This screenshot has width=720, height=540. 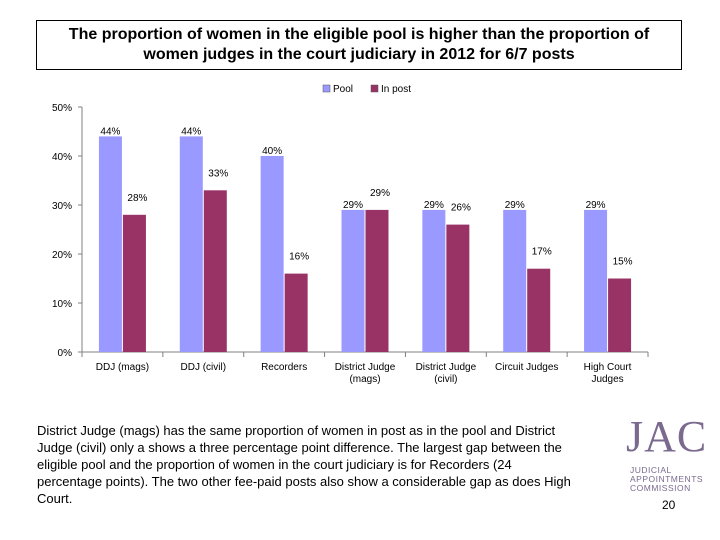 What do you see at coordinates (461, 208) in the screenshot?
I see `data-label: 26%` at bounding box center [461, 208].